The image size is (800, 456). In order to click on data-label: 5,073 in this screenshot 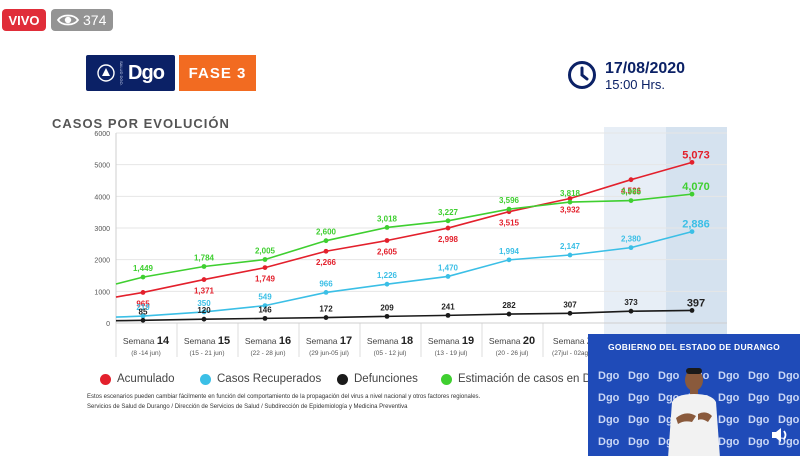, I will do `click(696, 155)`.